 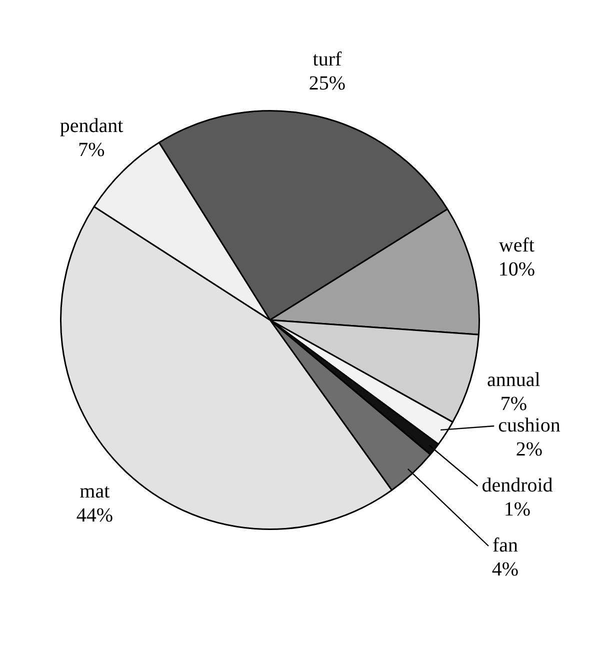 I want to click on slice-label: fan, so click(x=505, y=545).